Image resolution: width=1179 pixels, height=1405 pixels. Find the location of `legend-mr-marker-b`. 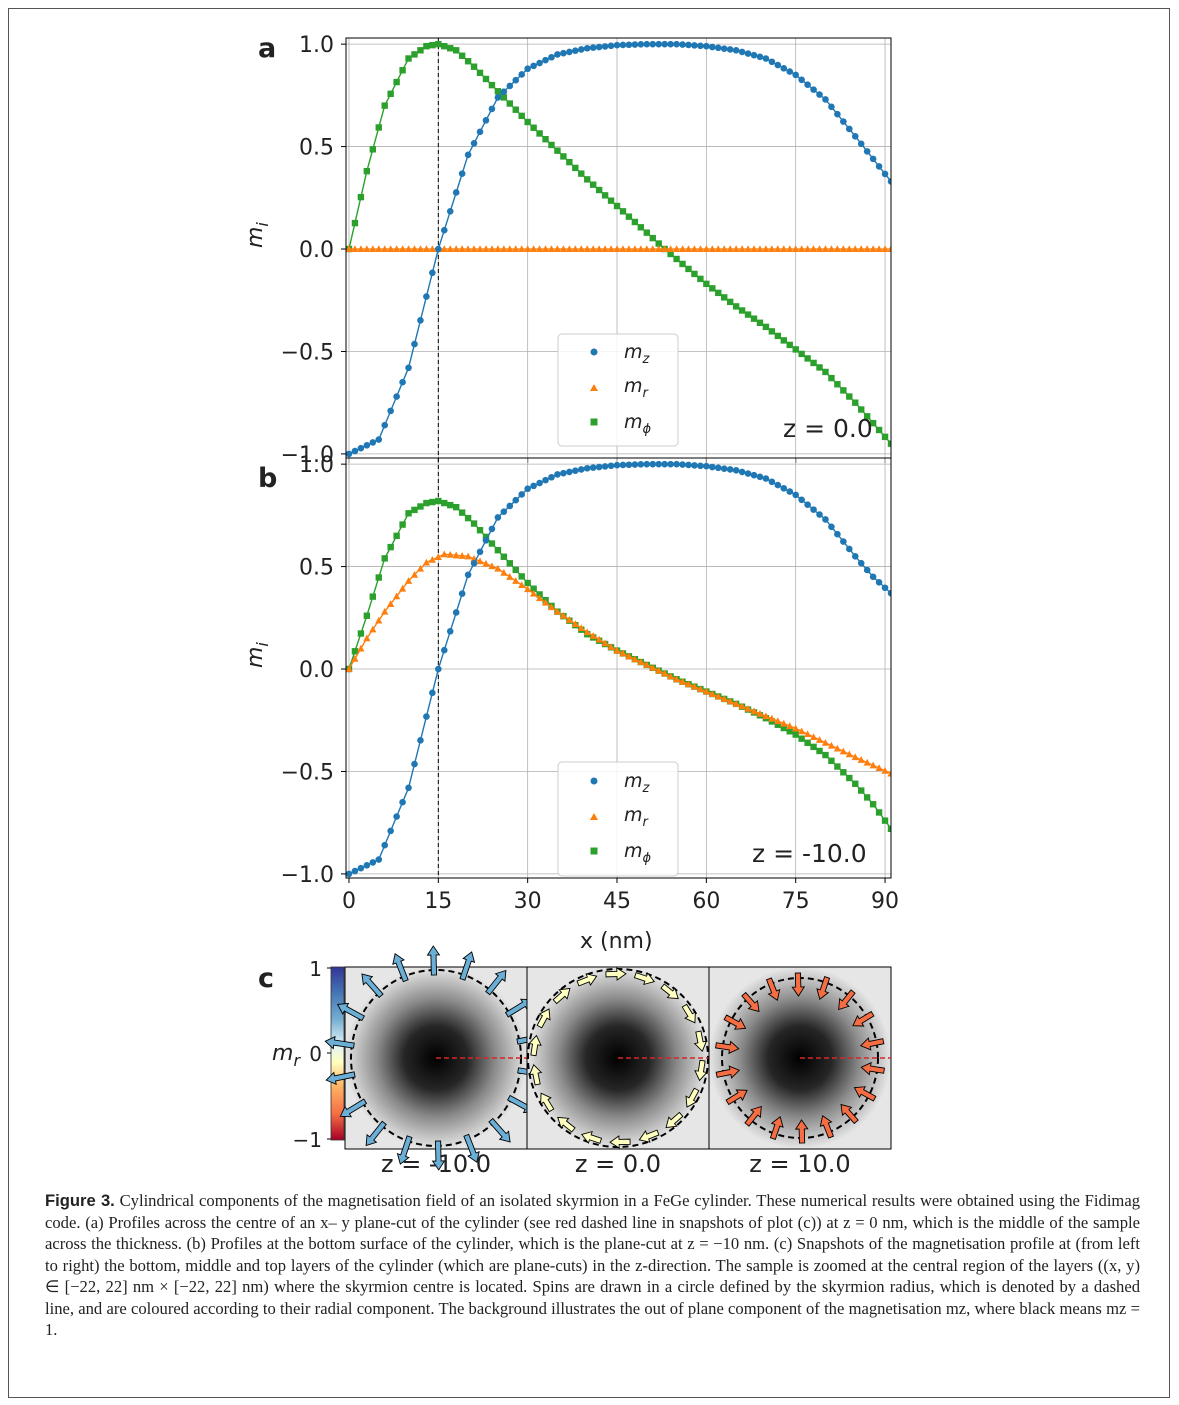

legend-mr-marker-b is located at coordinates (594, 816).